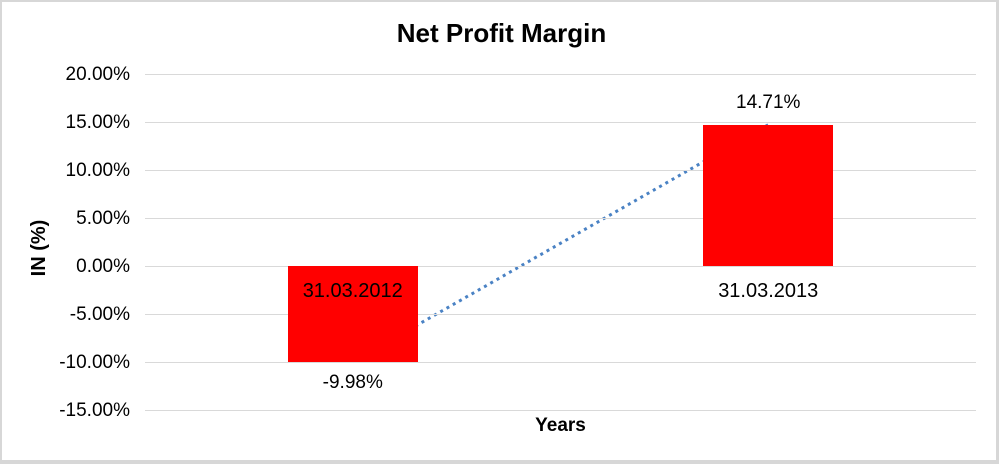  Describe the element at coordinates (97, 74) in the screenshot. I see `y-axis-tick-label: 20.00%` at that location.